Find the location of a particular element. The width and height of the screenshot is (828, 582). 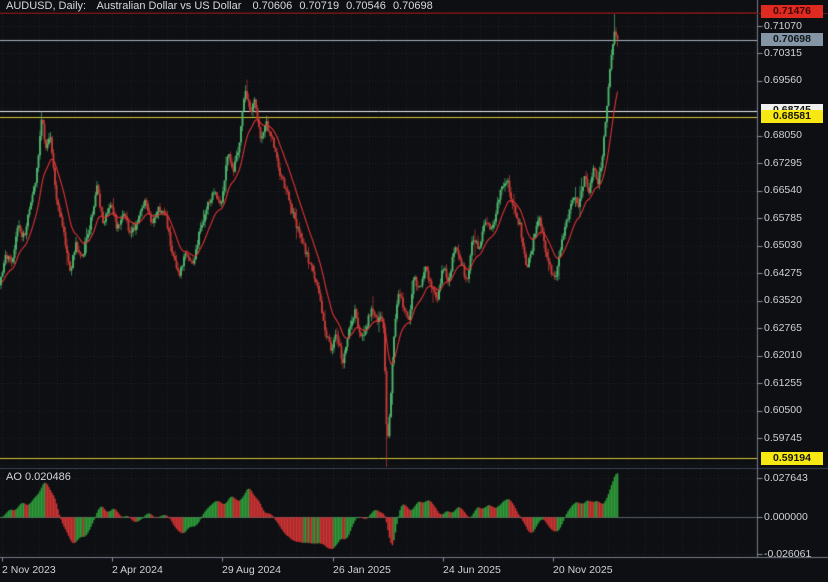

time-tick-label: 29 Aug 2024 is located at coordinates (251, 570).